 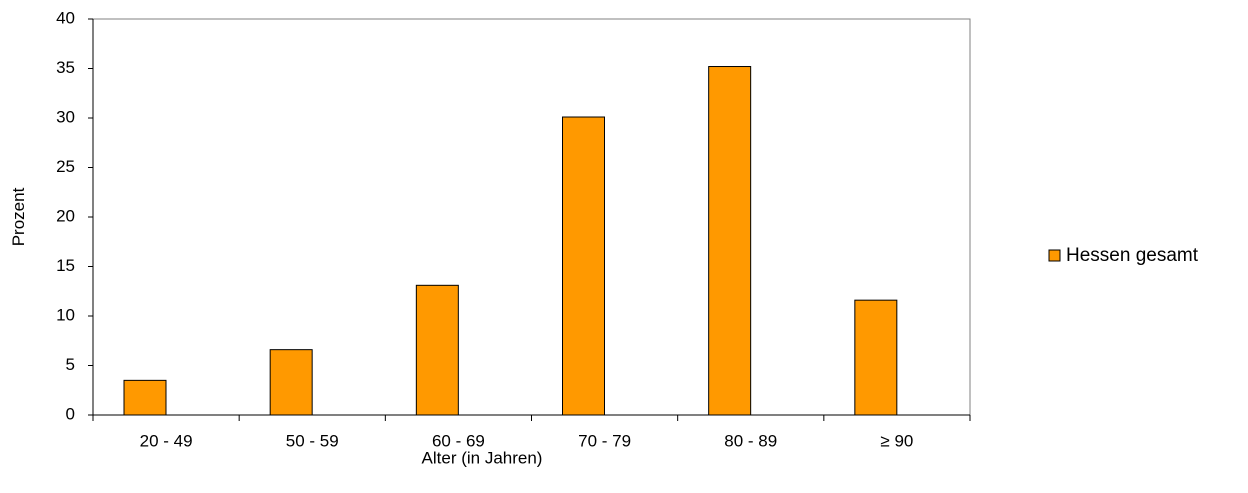 I want to click on y-axis: 0 5 10 15 20 25 30 35 40, so click(x=75, y=215).